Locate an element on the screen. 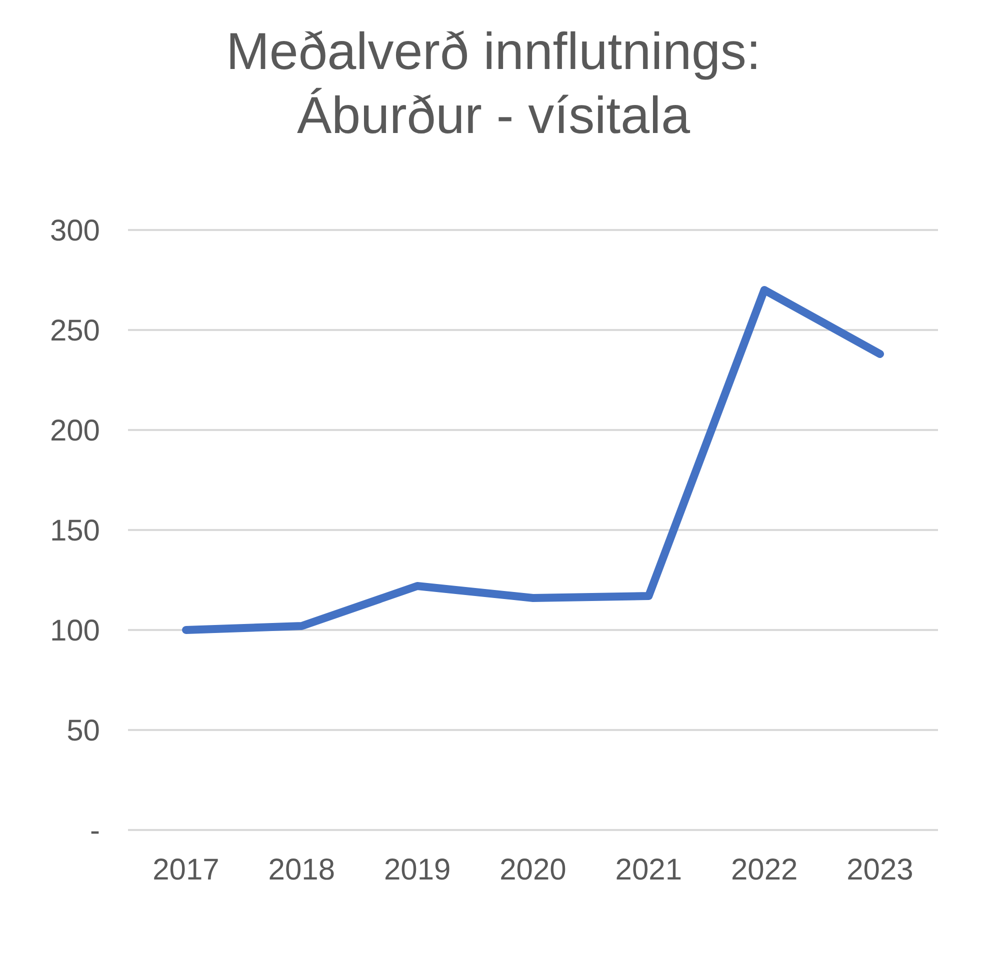  y-tick-label: 150 is located at coordinates (75, 531).